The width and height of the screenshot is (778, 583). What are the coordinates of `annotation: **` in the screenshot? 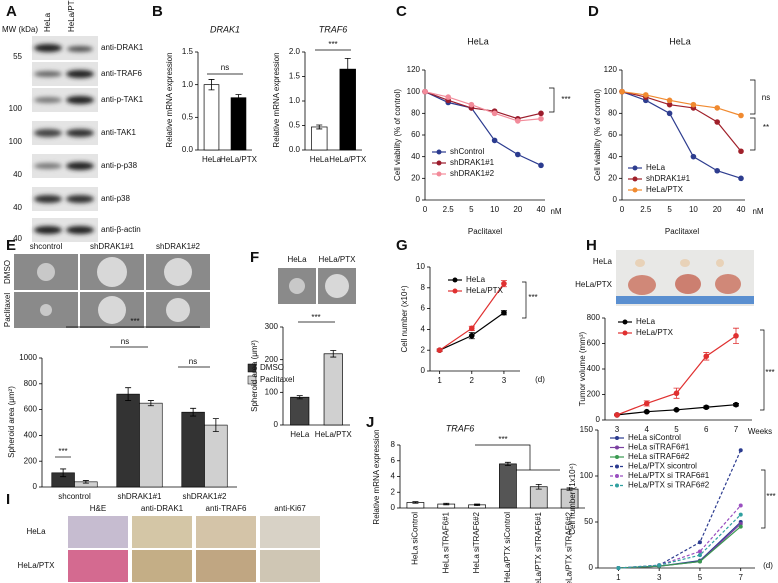 It's located at (766, 127).